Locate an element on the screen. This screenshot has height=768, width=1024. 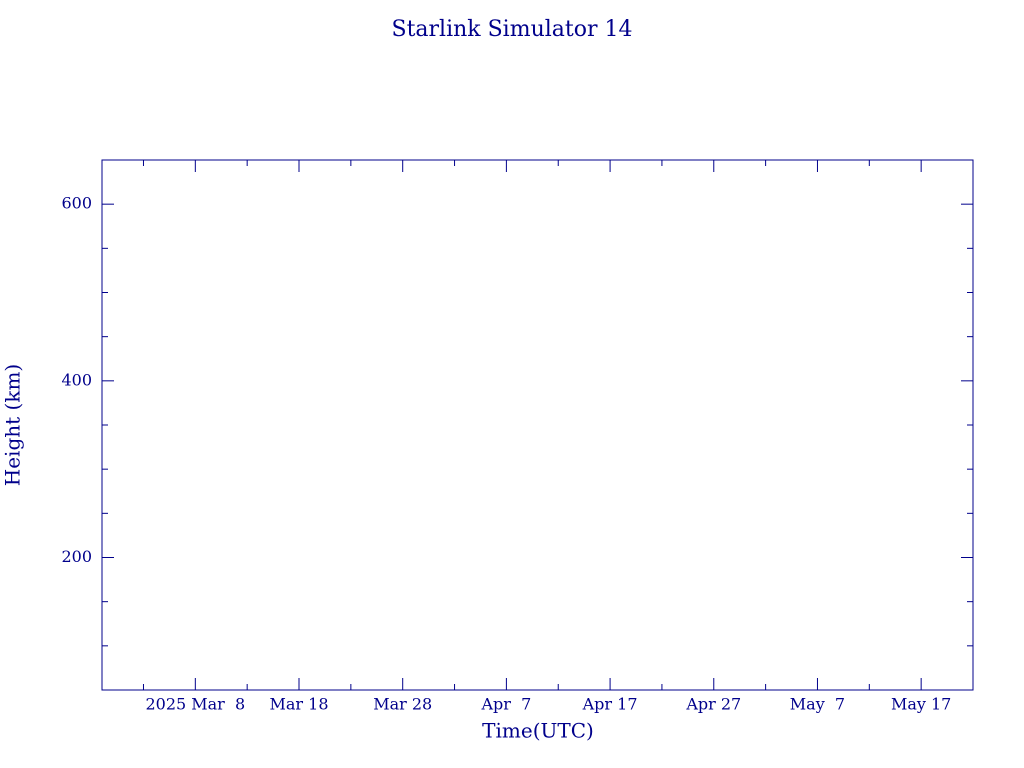
x-tick-label: 2025 Mar 8 is located at coordinates (195, 704).